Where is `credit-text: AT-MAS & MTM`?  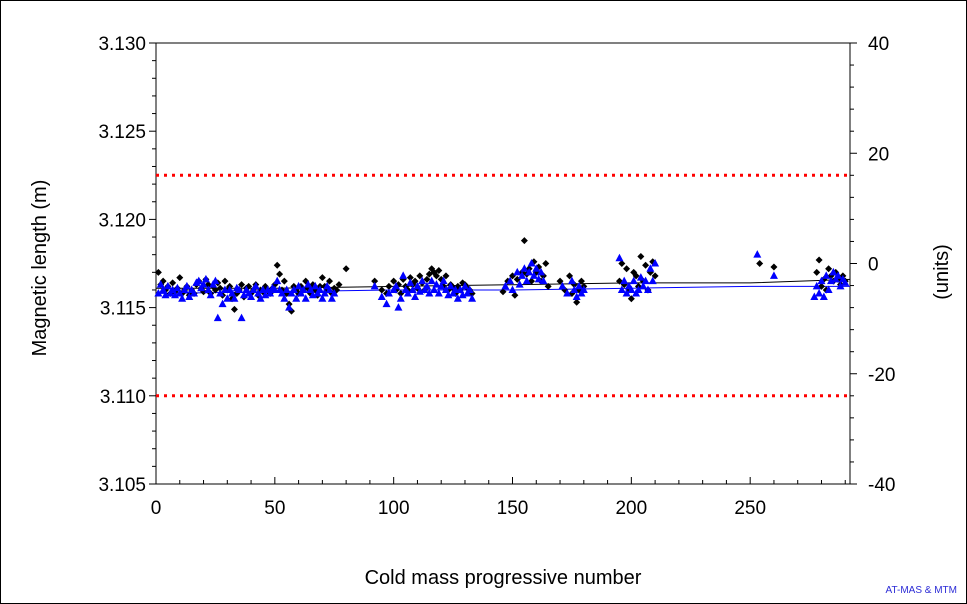 credit-text: AT-MAS & MTM is located at coordinates (921, 590).